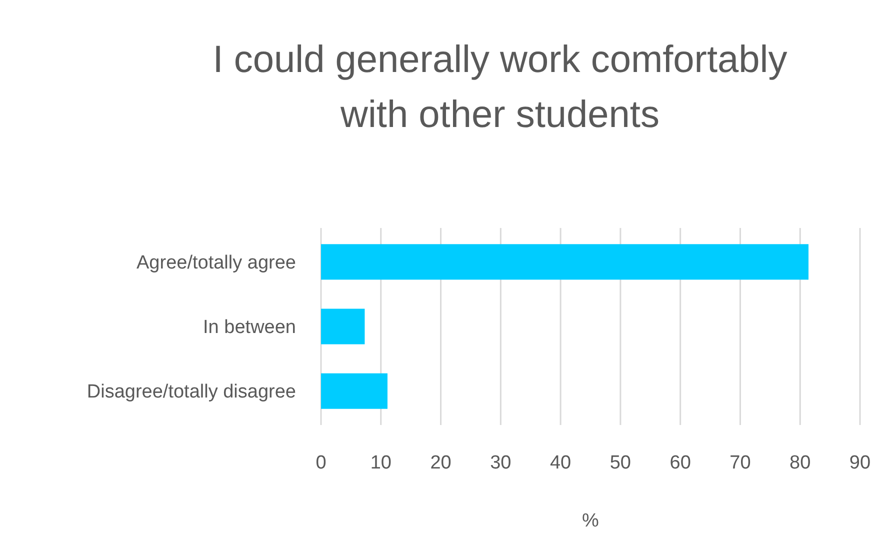 Image resolution: width=891 pixels, height=538 pixels. What do you see at coordinates (191, 392) in the screenshot?
I see `y-tick-label: Disagree/totally disagree` at bounding box center [191, 392].